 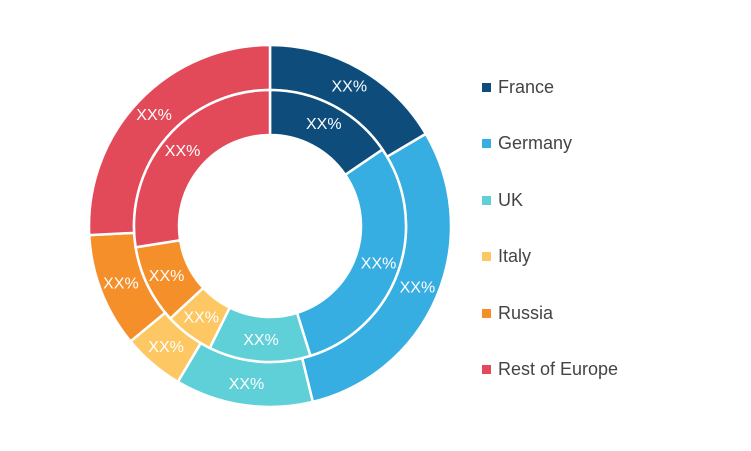 I want to click on legend-item-italy: Italy, so click(x=550, y=257).